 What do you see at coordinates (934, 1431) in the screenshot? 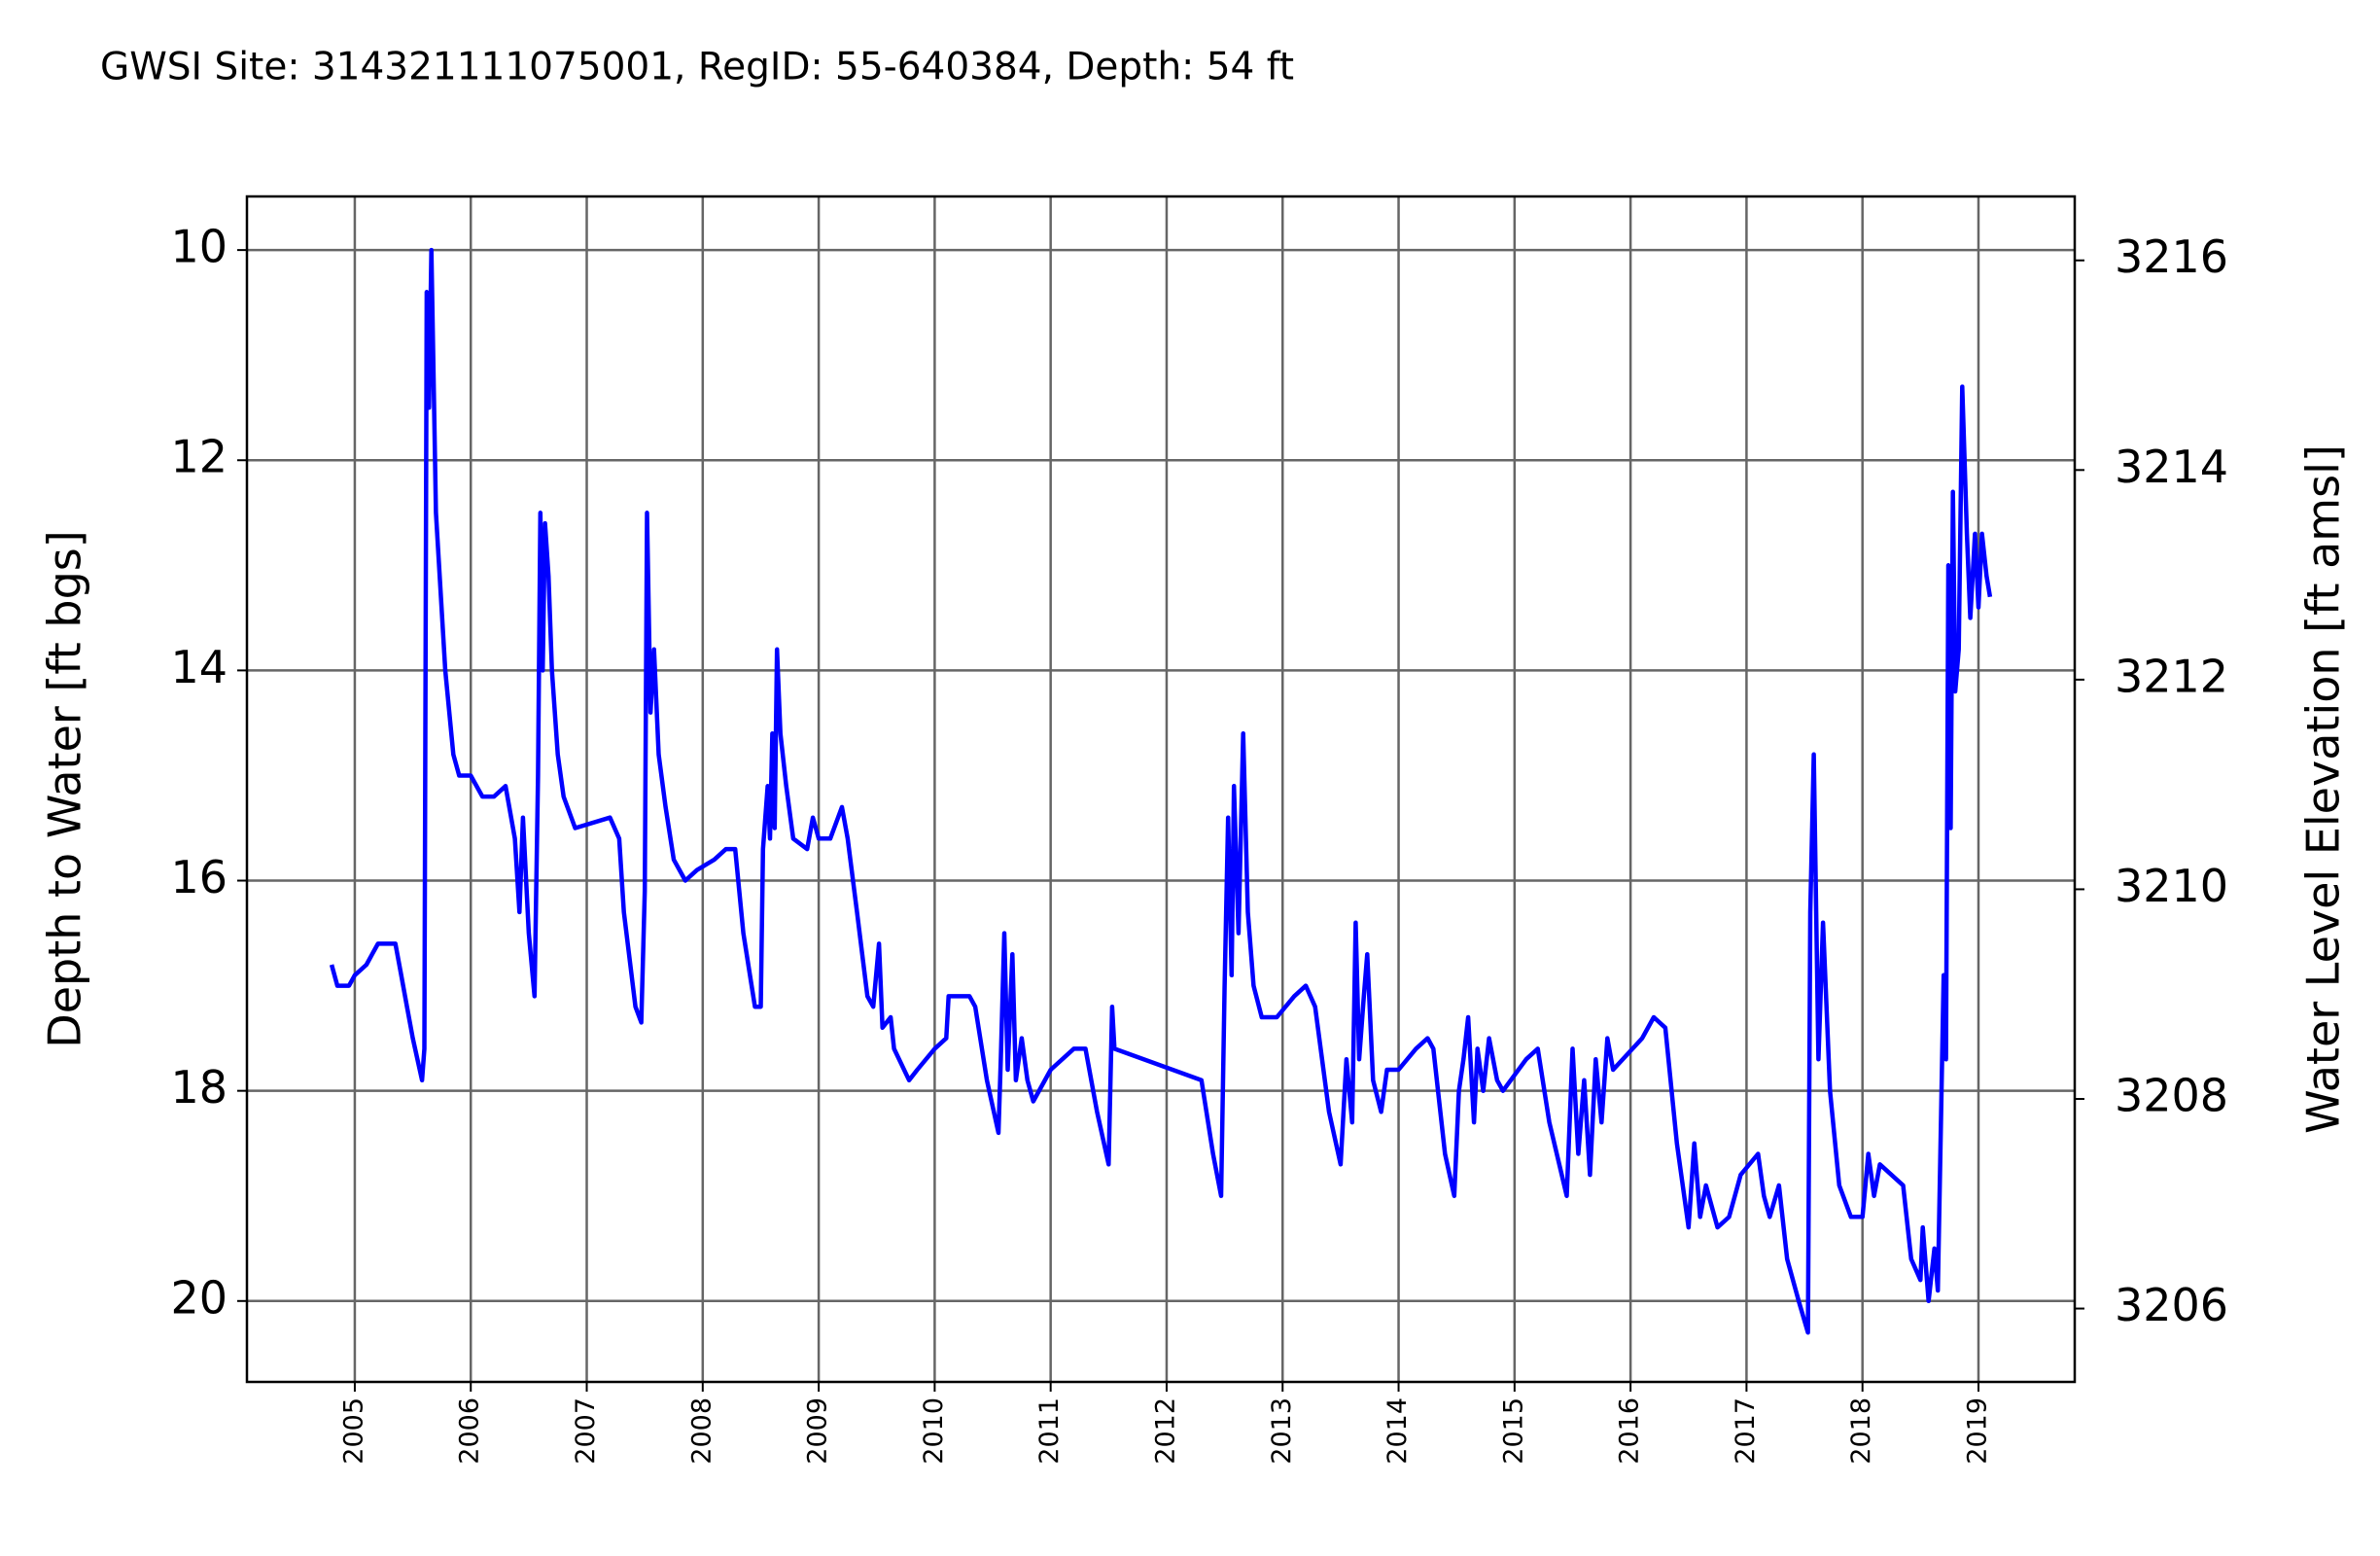
I see `x-tick-label: 2010` at bounding box center [934, 1431].